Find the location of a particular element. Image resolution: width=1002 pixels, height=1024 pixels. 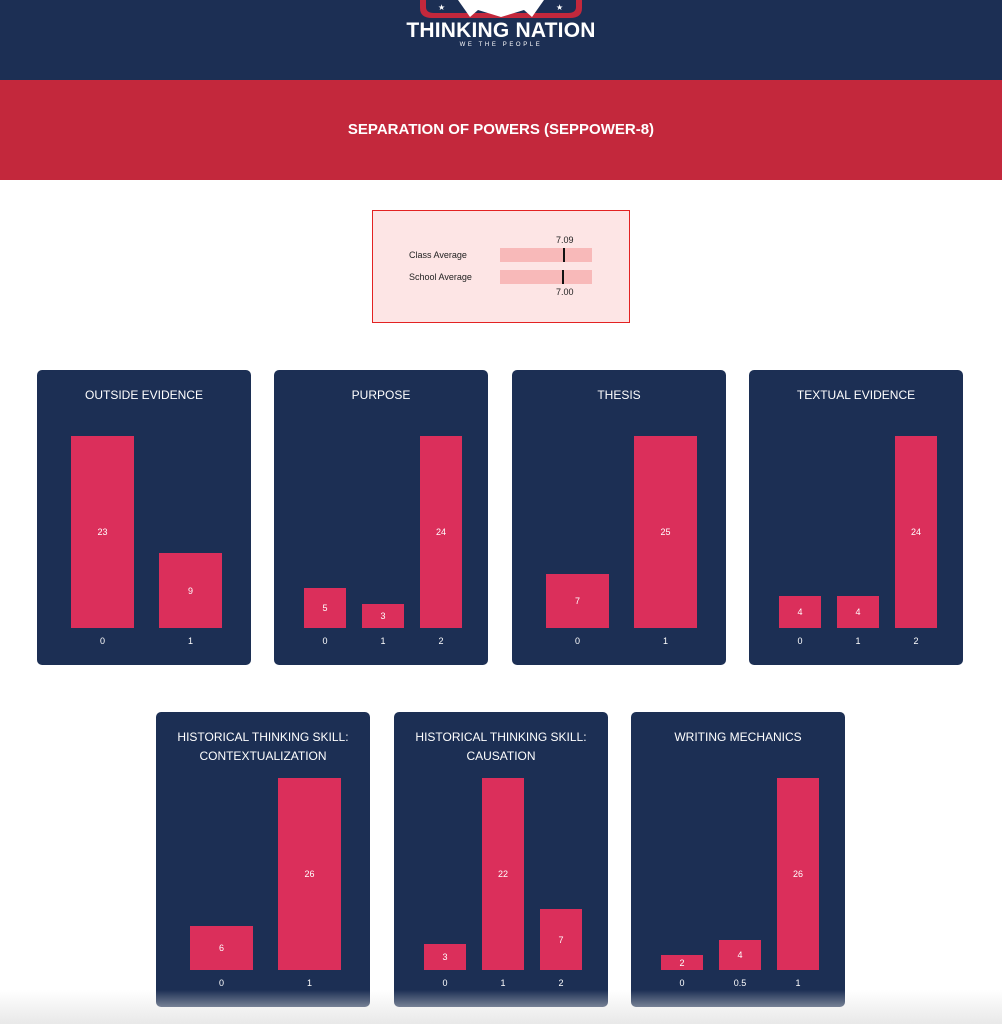

score-chart-card: WRITING MECHANICS 2 0 4 0.5 26 1 is located at coordinates (738, 859).